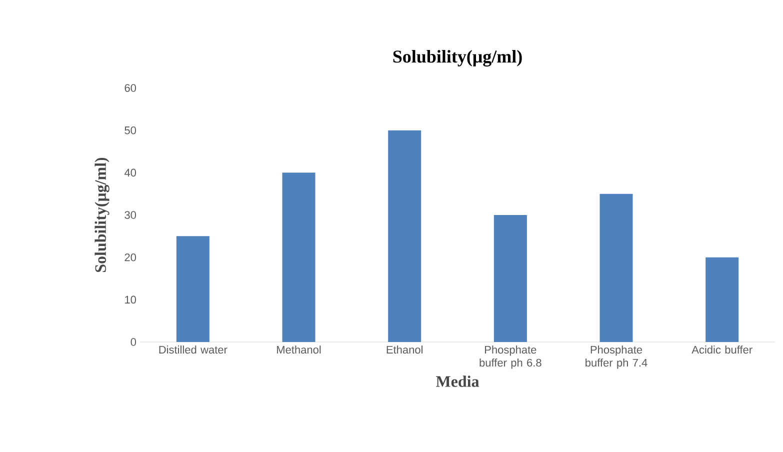 This screenshot has height=452, width=783. Describe the element at coordinates (193, 350) in the screenshot. I see `x-tick-label: Distilled water` at that location.